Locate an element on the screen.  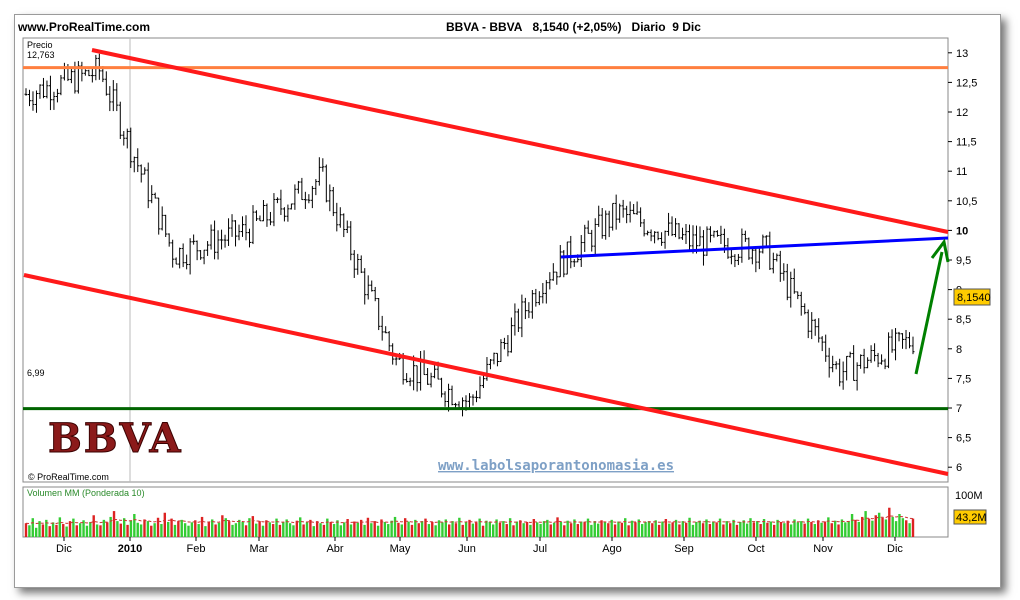
last-volume-badge: 43,2M is located at coordinates (970, 517).